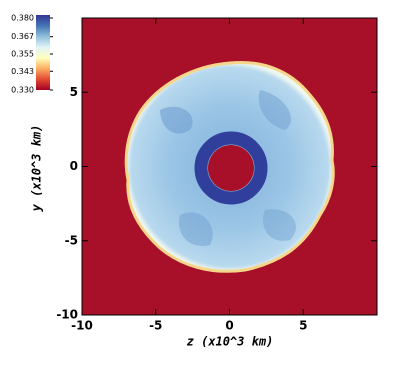  What do you see at coordinates (67, 315) in the screenshot?
I see `y-tick-label: -10` at bounding box center [67, 315].